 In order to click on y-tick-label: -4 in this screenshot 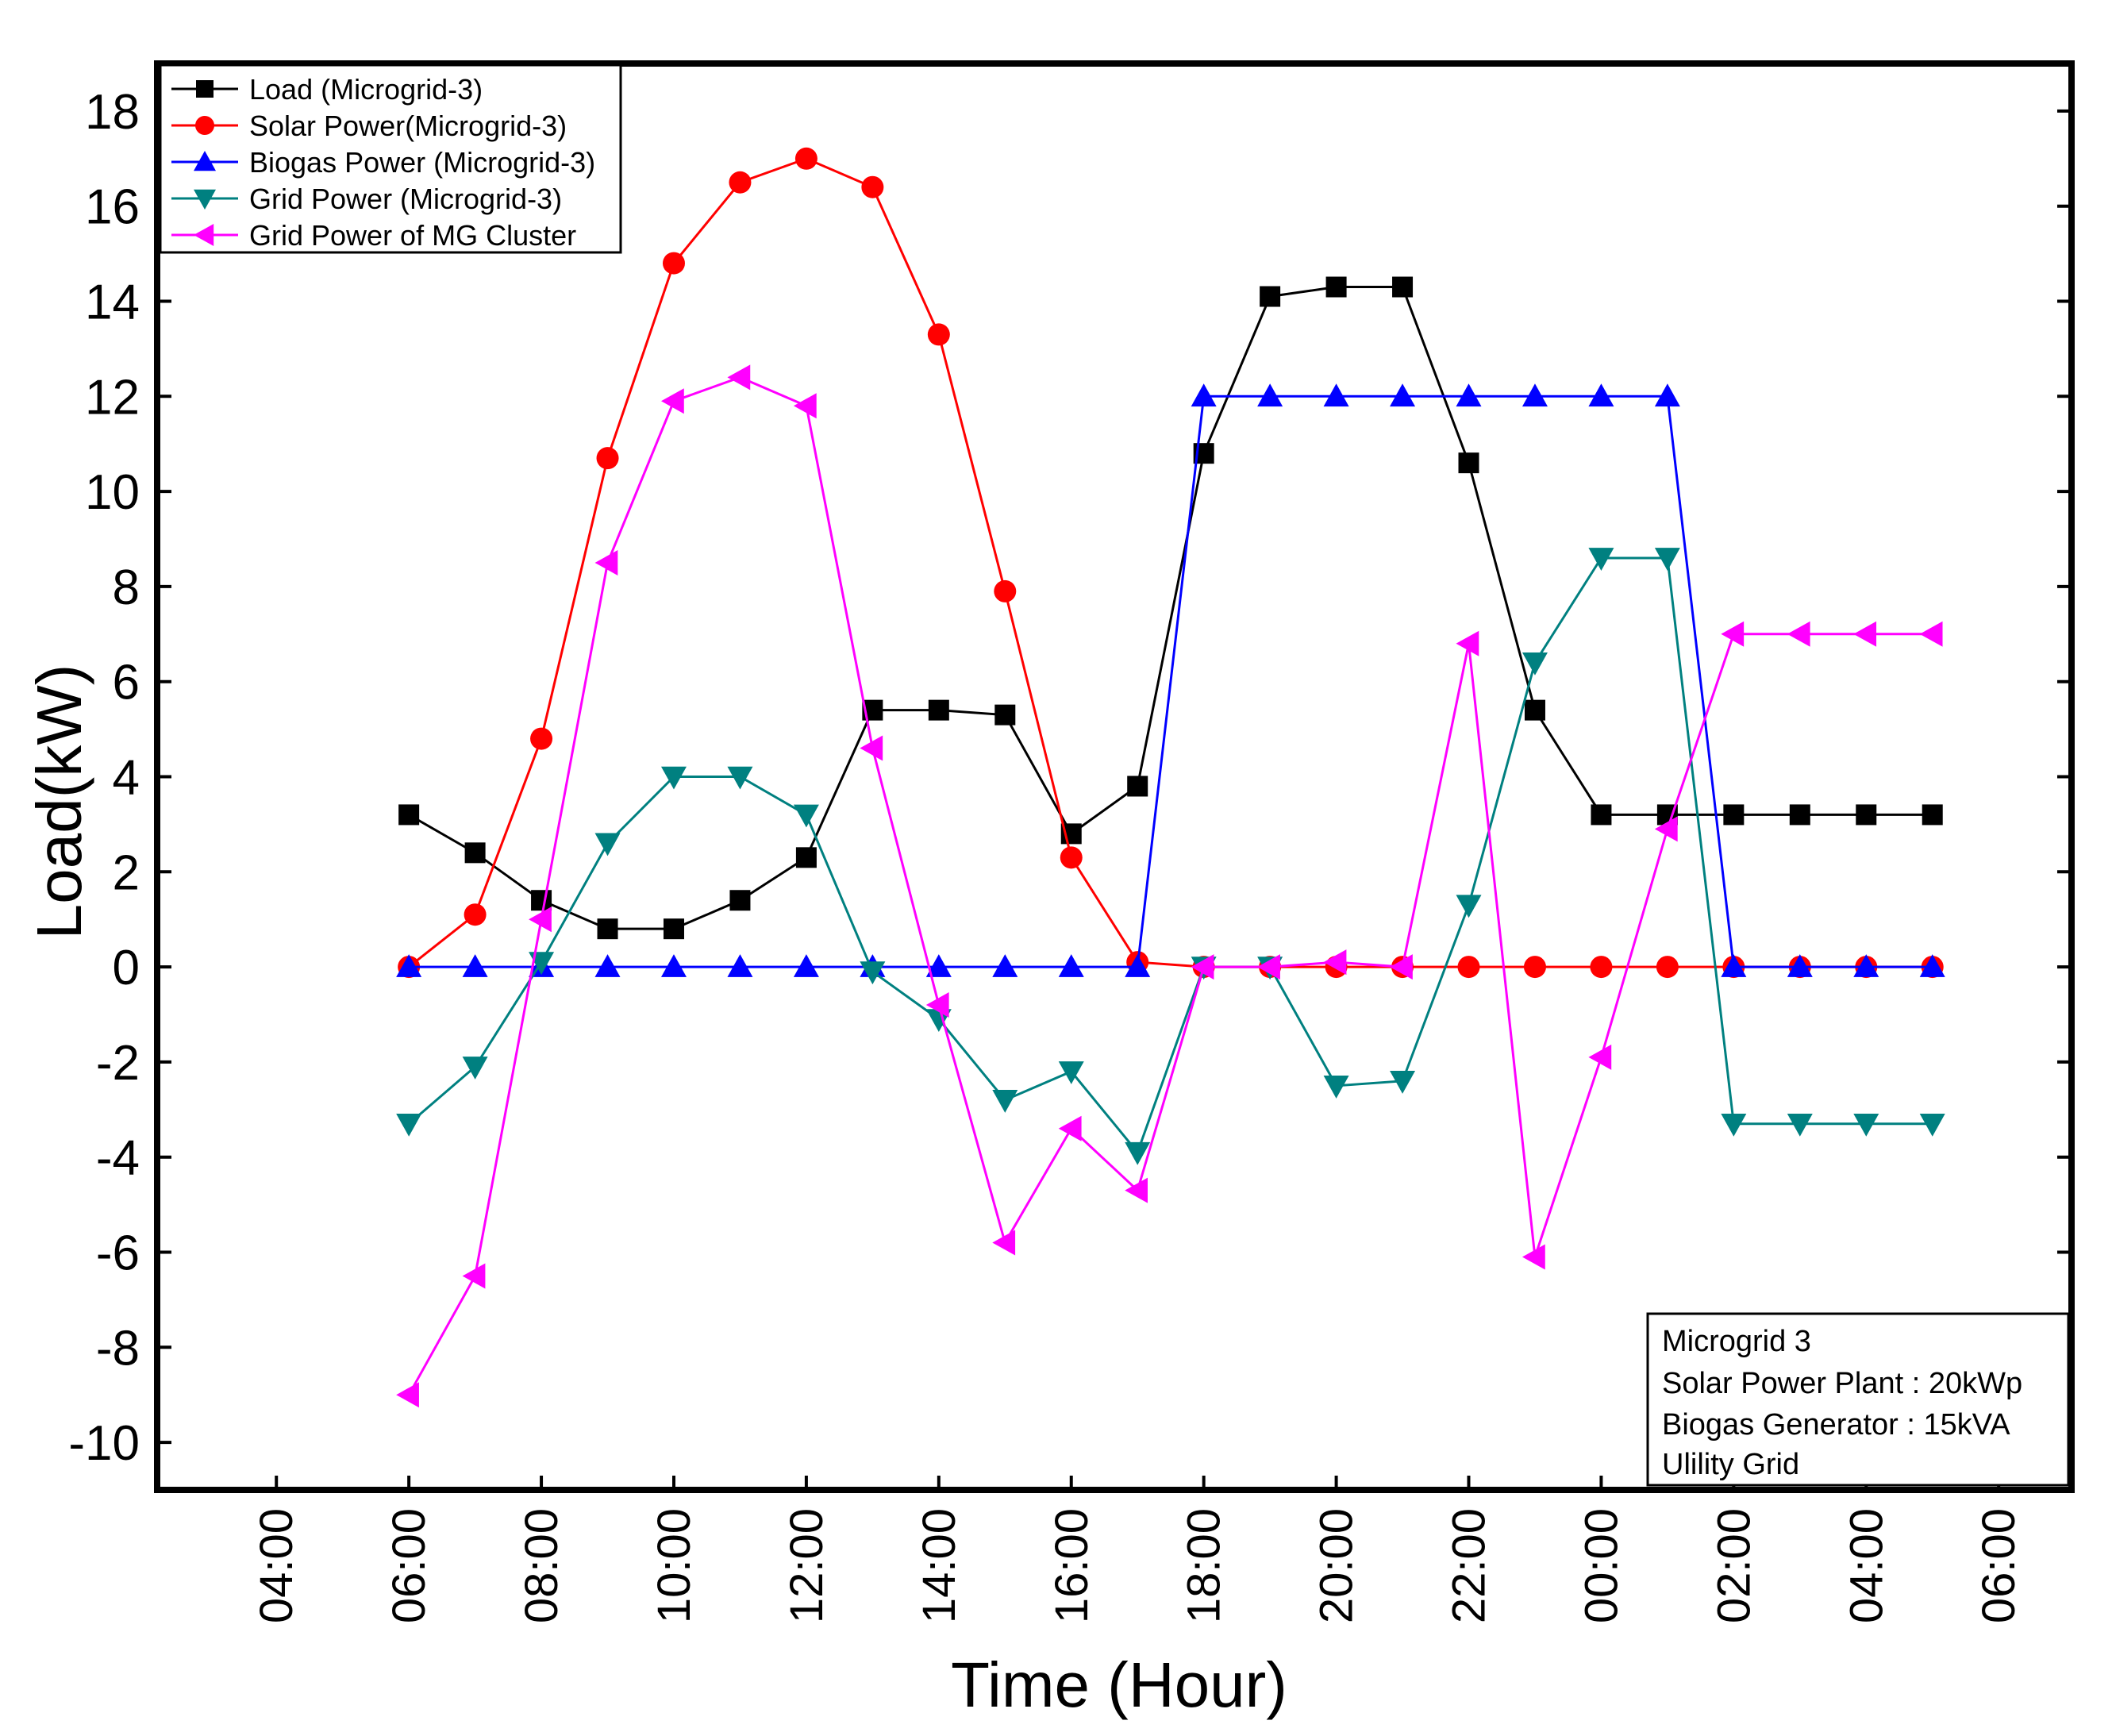, I will do `click(118, 1158)`.